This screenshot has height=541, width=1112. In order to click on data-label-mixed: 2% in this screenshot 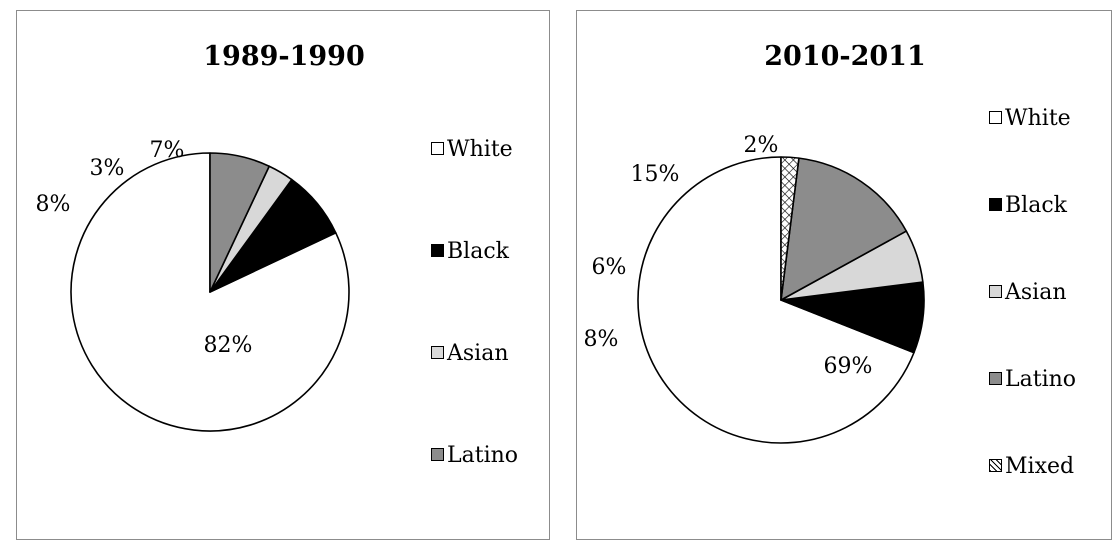, I will do `click(761, 145)`.